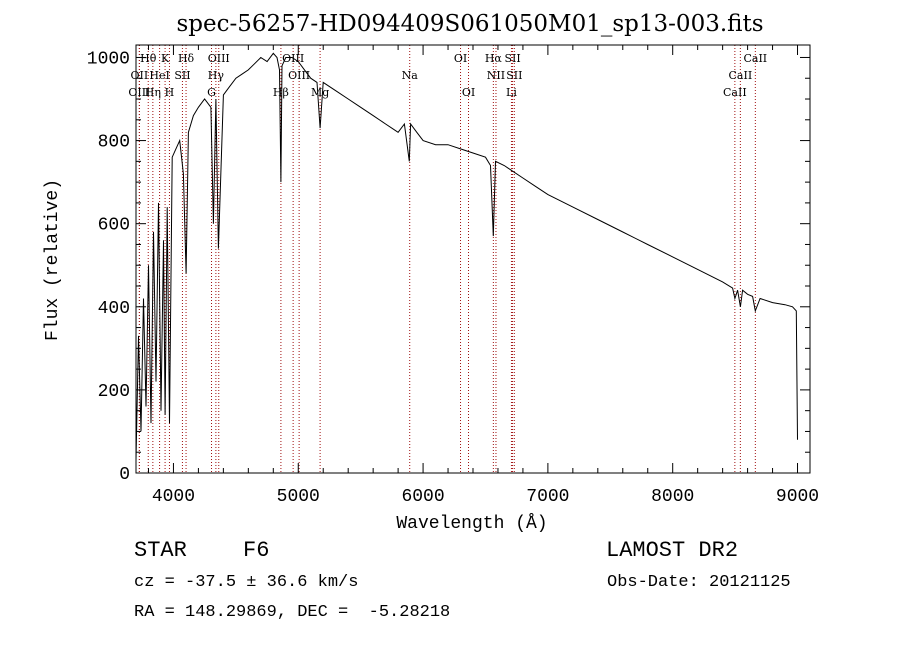  What do you see at coordinates (672, 497) in the screenshot?
I see `x-tick-label: 8000` at bounding box center [672, 497].